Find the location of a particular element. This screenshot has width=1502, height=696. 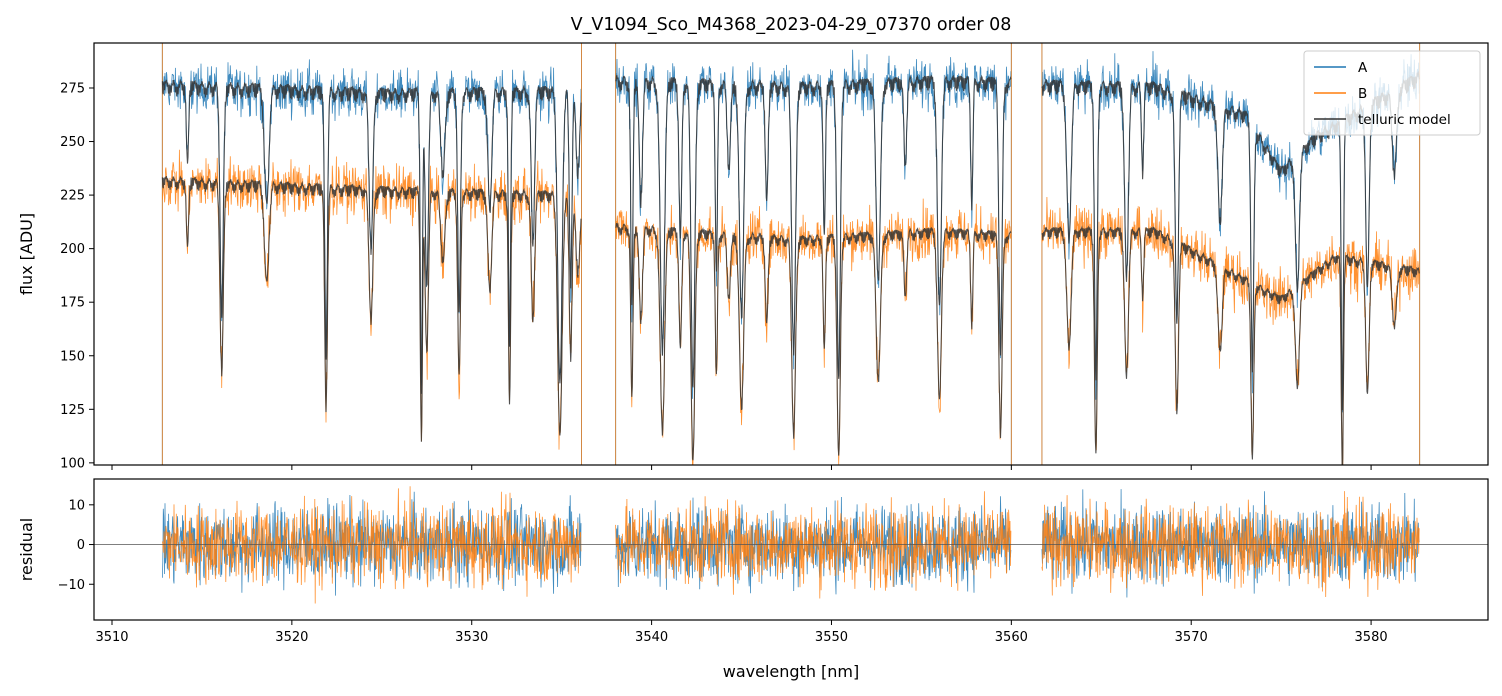

residual-series-b is located at coordinates (791, 545).